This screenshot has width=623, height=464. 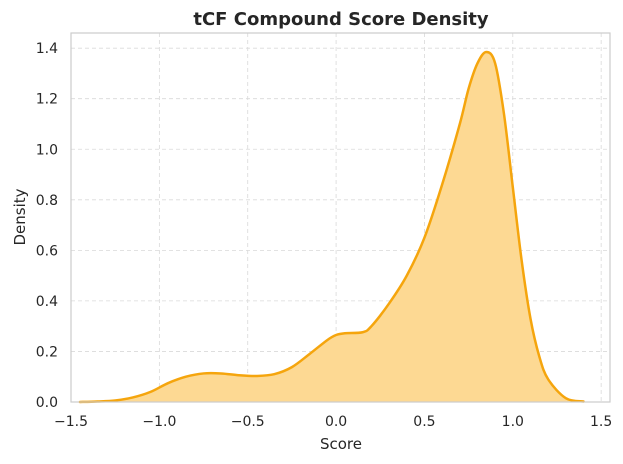 What do you see at coordinates (248, 422) in the screenshot?
I see `x-tick-label: −0.5` at bounding box center [248, 422].